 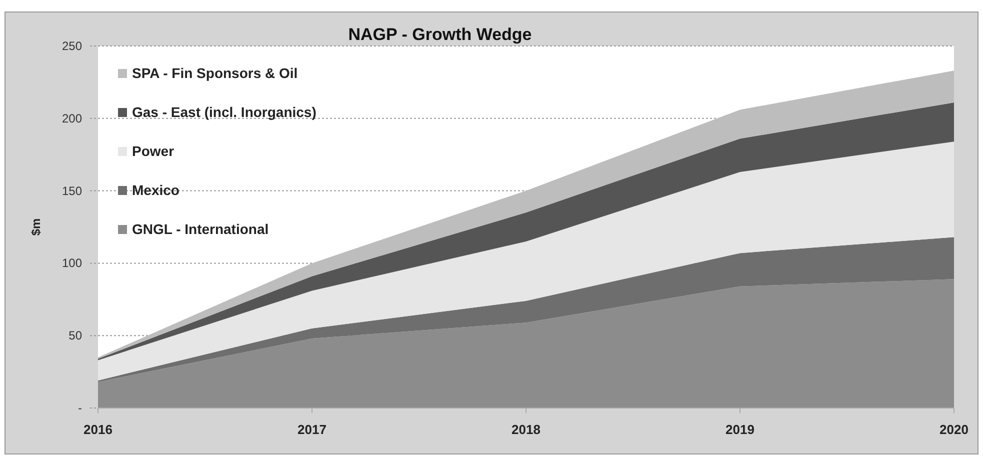 I want to click on y-axis-title: $m, so click(x=36, y=227).